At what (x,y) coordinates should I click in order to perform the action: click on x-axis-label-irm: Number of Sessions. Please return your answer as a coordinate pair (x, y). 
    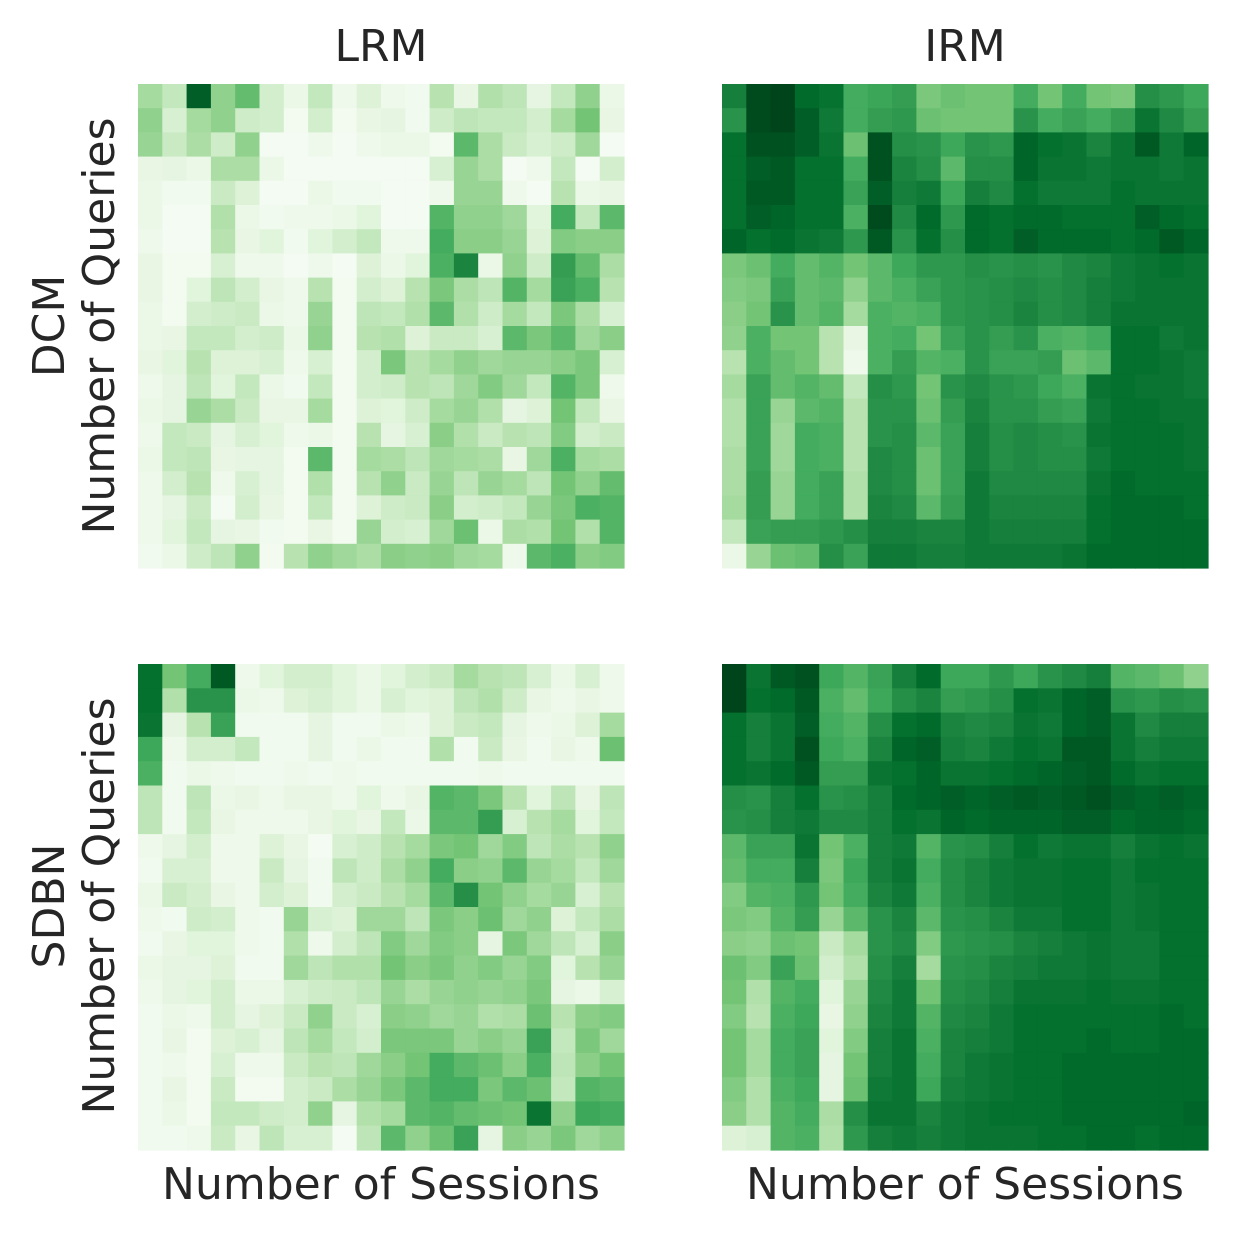
    Looking at the image, I should click on (965, 1184).